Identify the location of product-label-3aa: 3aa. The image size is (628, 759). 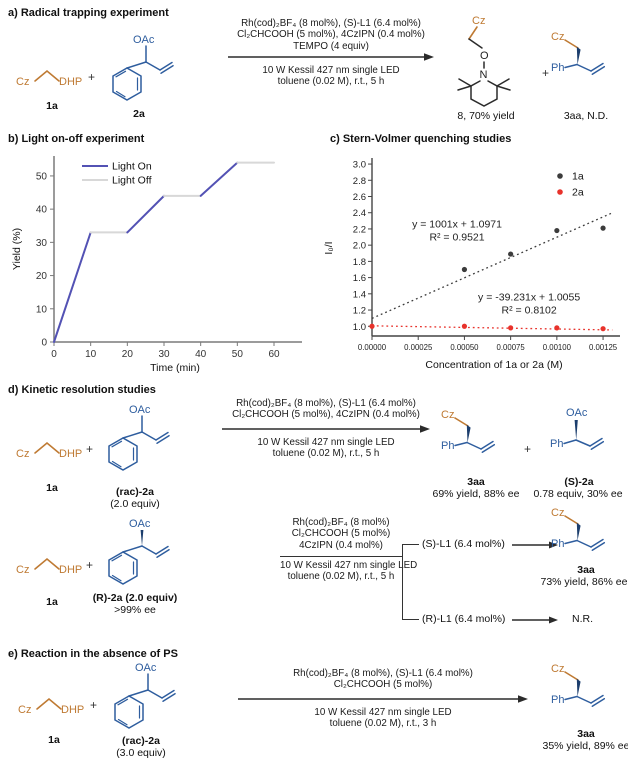
(476, 482).